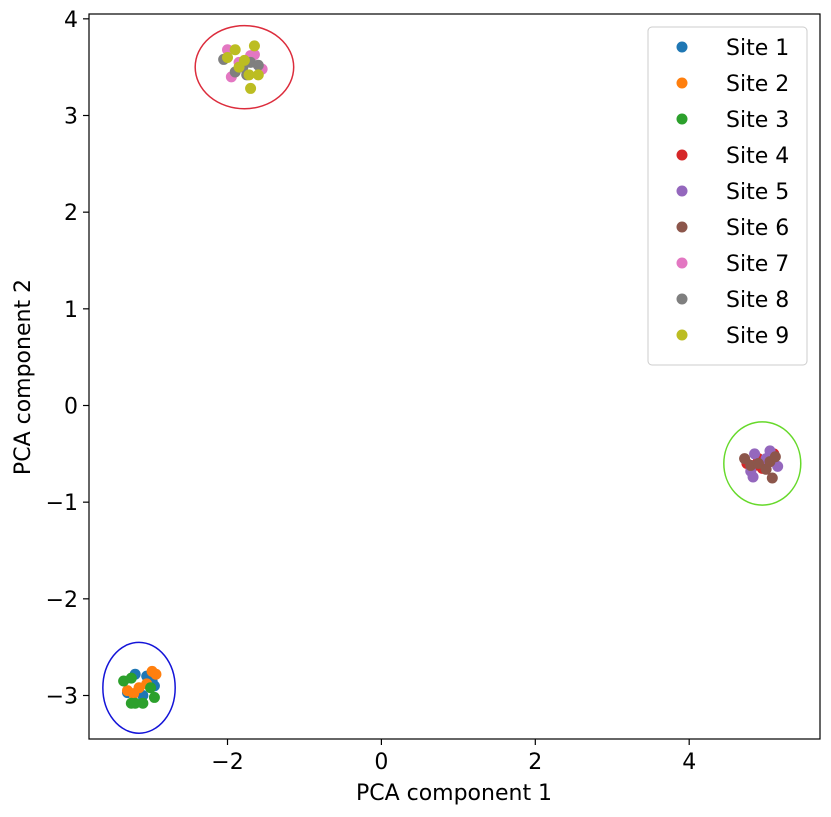  I want to click on x-axis-ticks: −2 0 2 4, so click(453, 757).